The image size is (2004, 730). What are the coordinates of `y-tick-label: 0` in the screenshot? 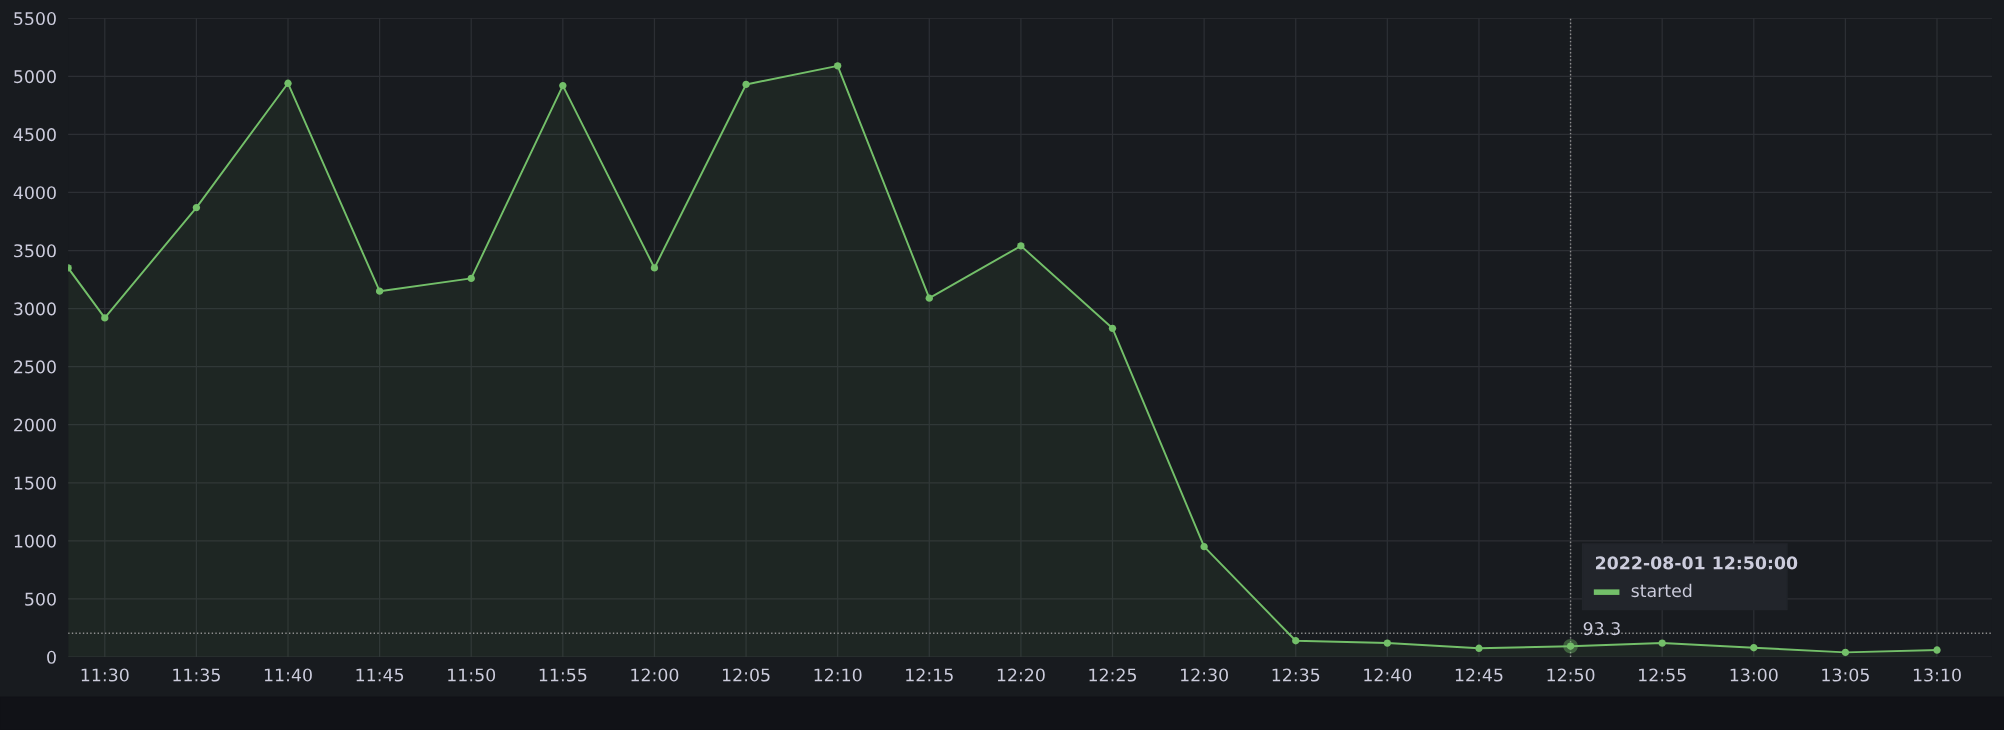 It's located at (51, 657).